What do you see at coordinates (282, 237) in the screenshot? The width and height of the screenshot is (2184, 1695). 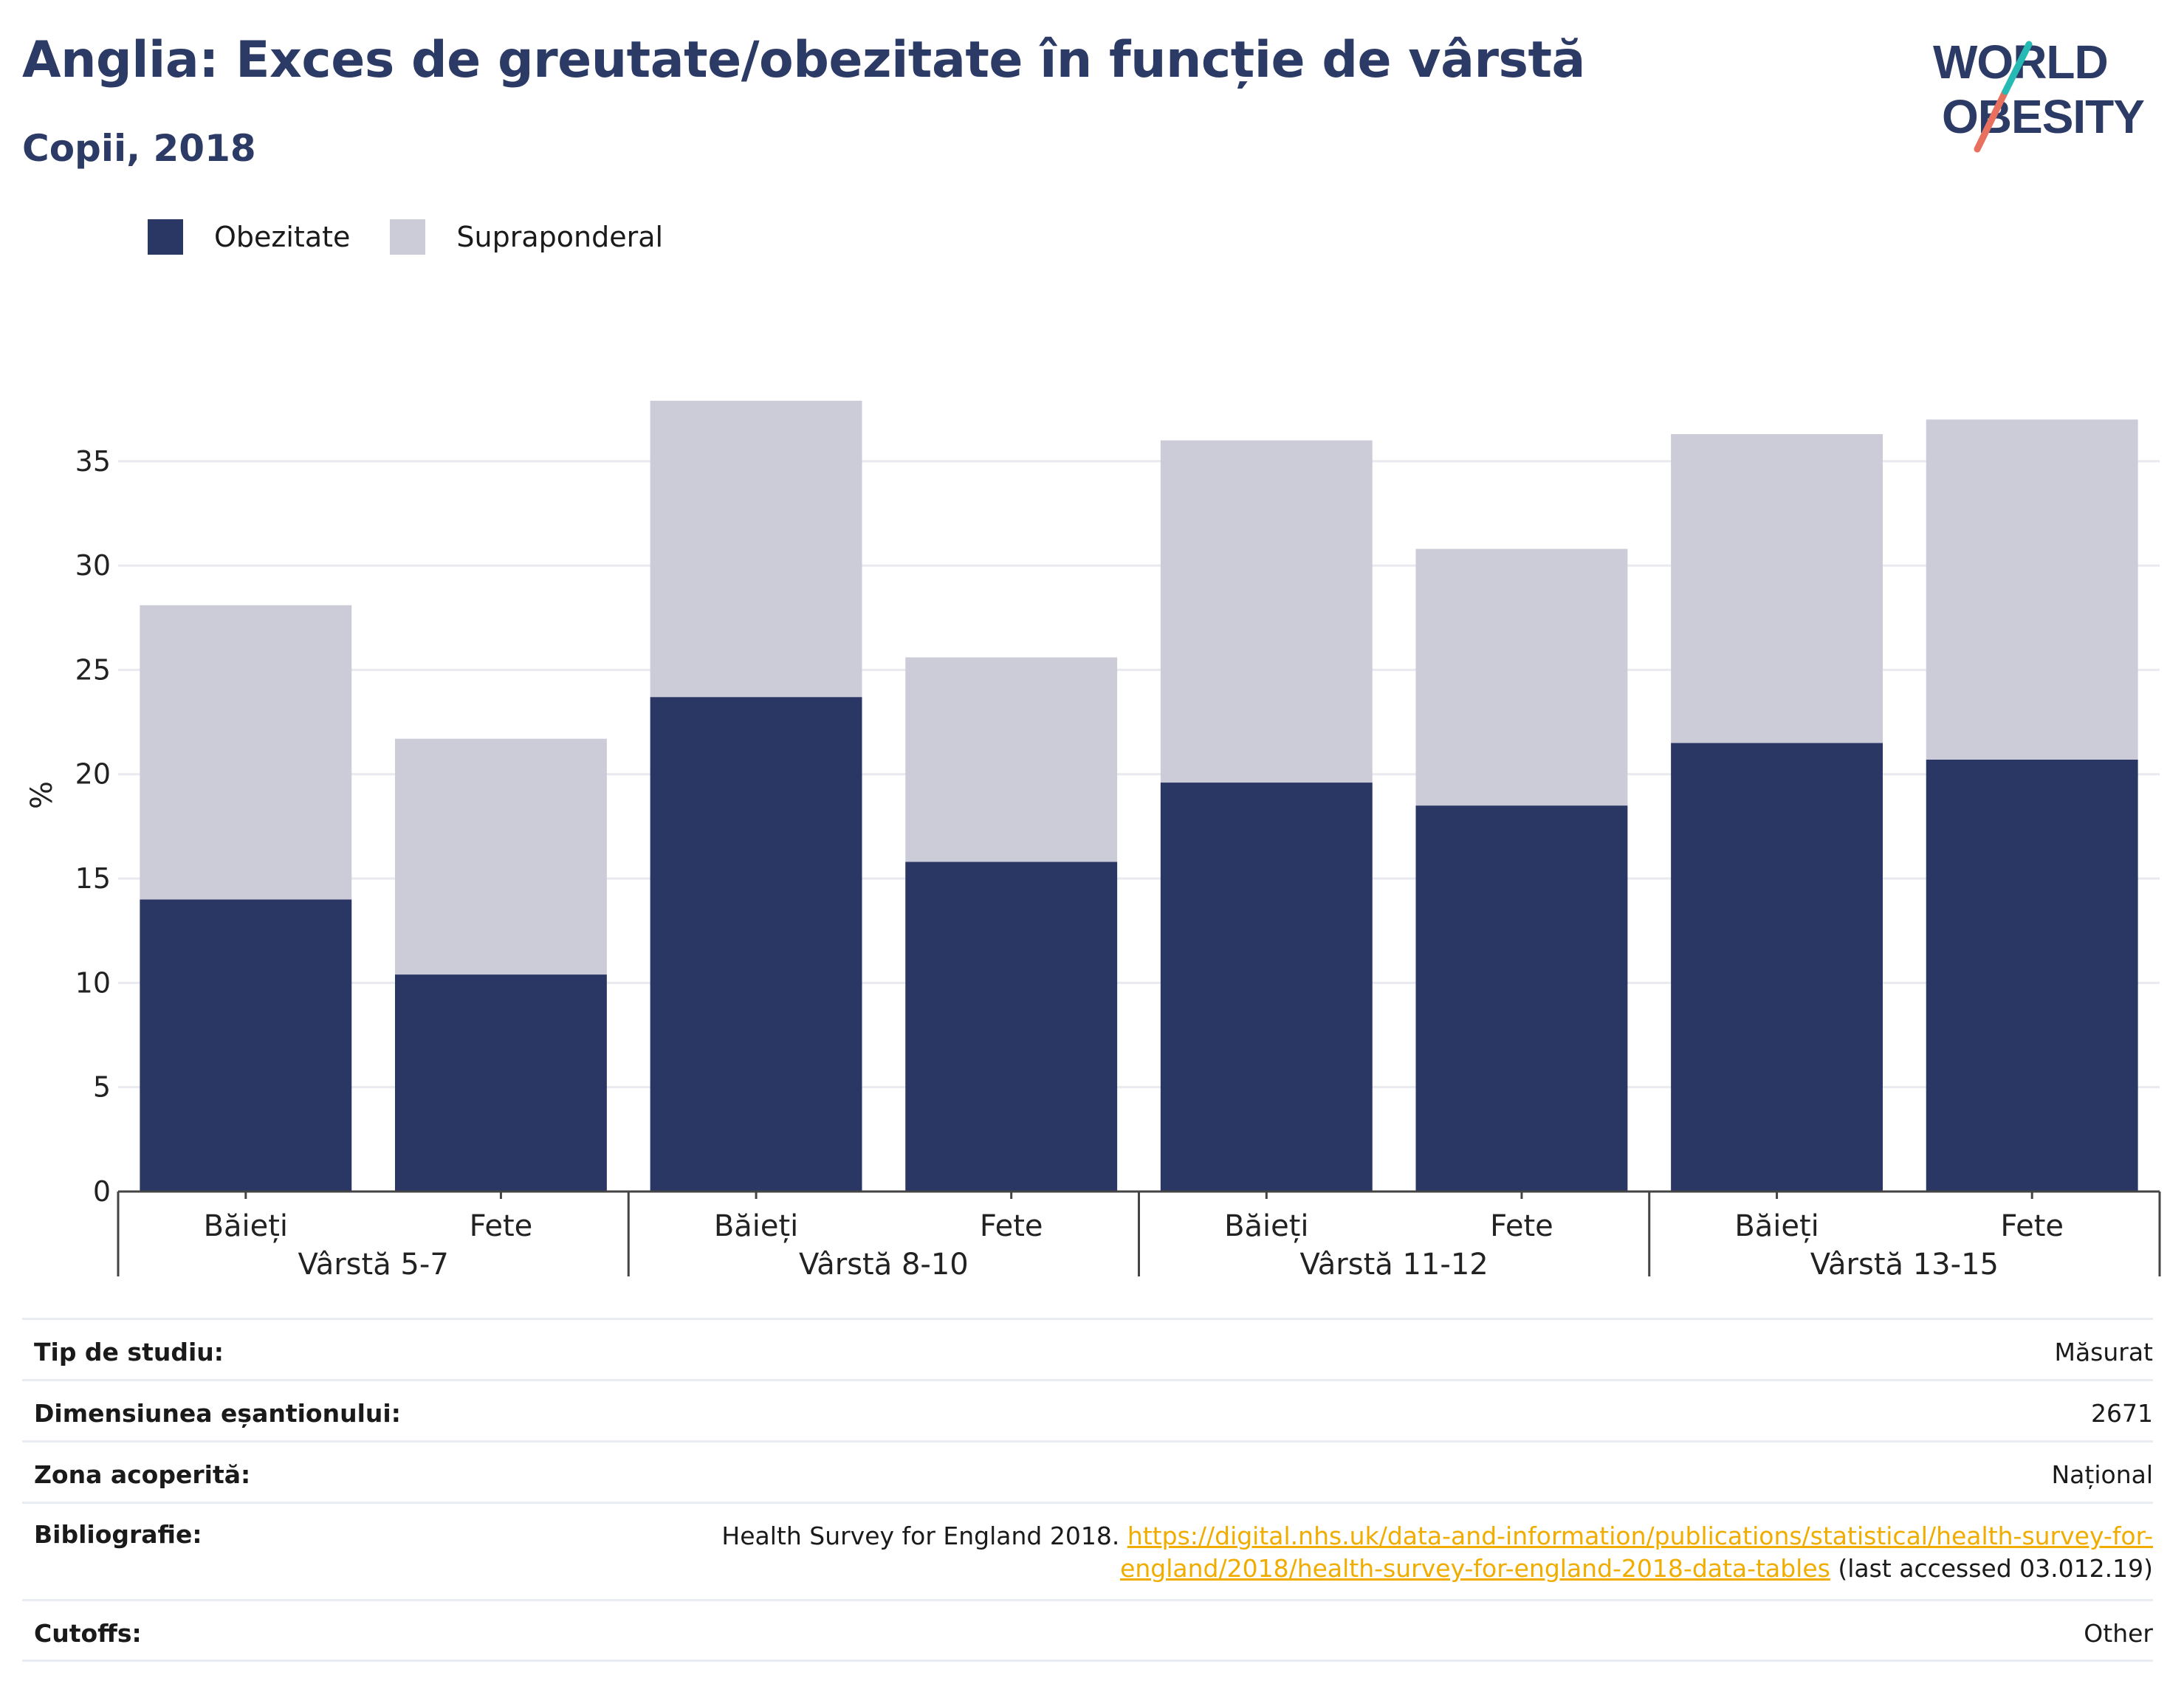 I see `legend-label-obesity: Obezitate` at bounding box center [282, 237].